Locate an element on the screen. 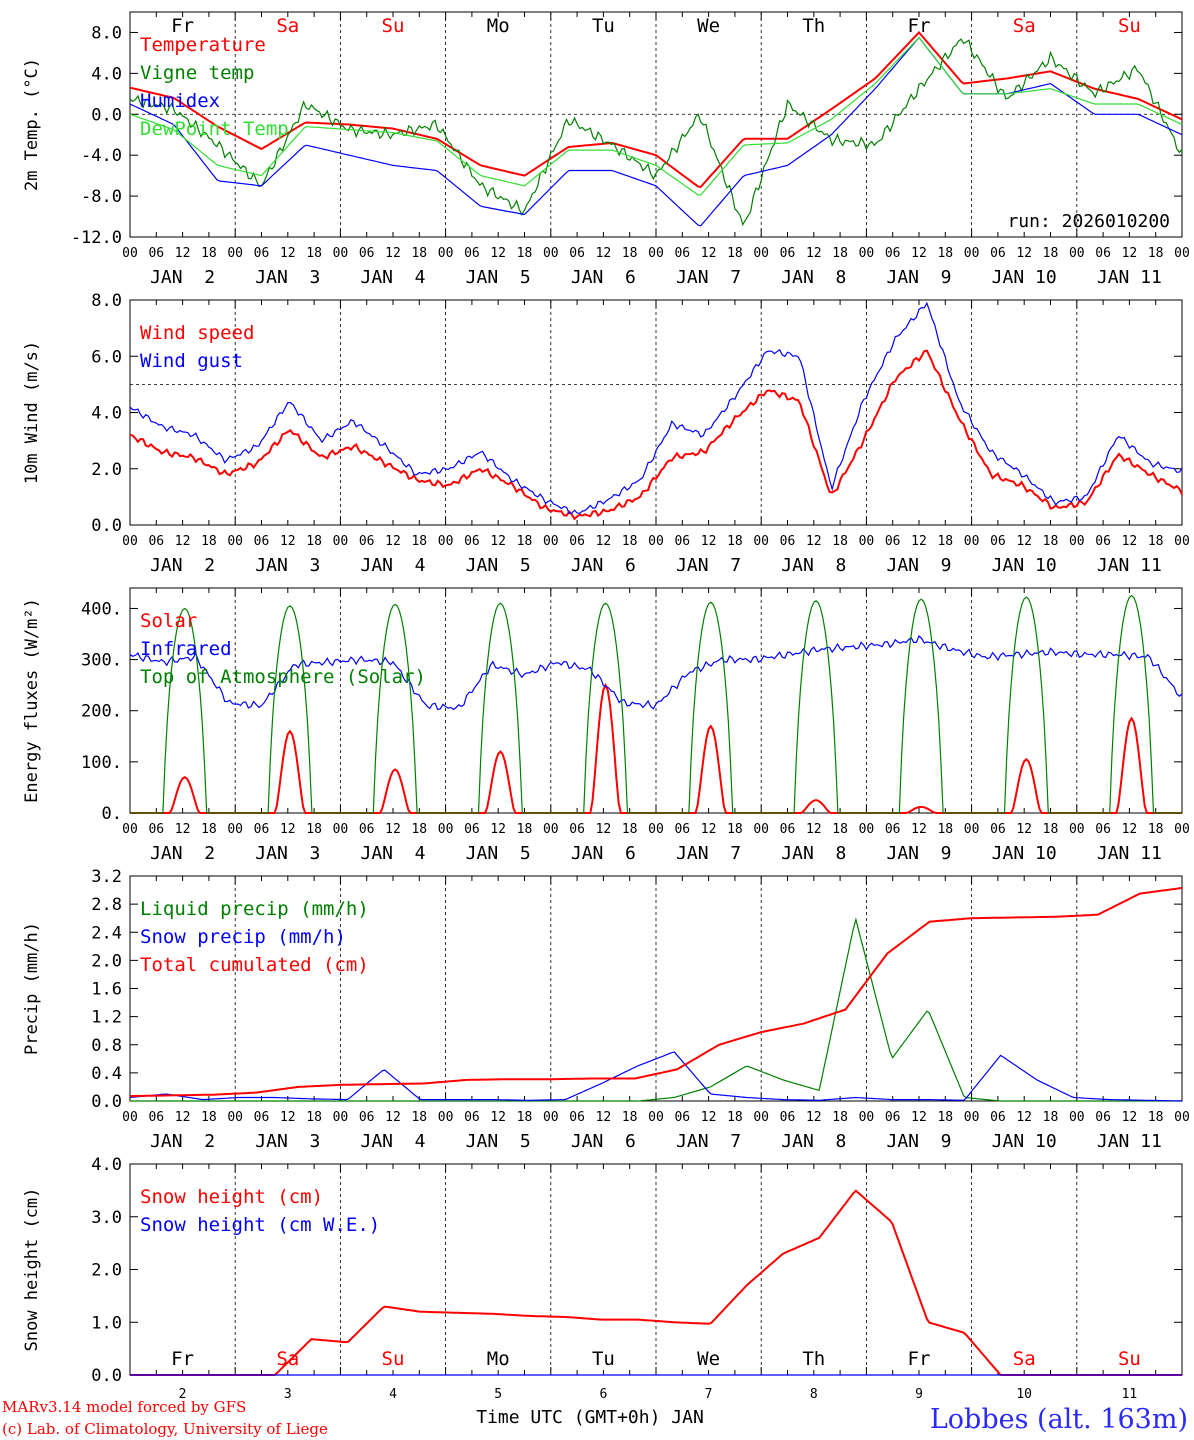 Image resolution: width=1194 pixels, height=1440 pixels. y-tick-label: 400. is located at coordinates (101, 609).